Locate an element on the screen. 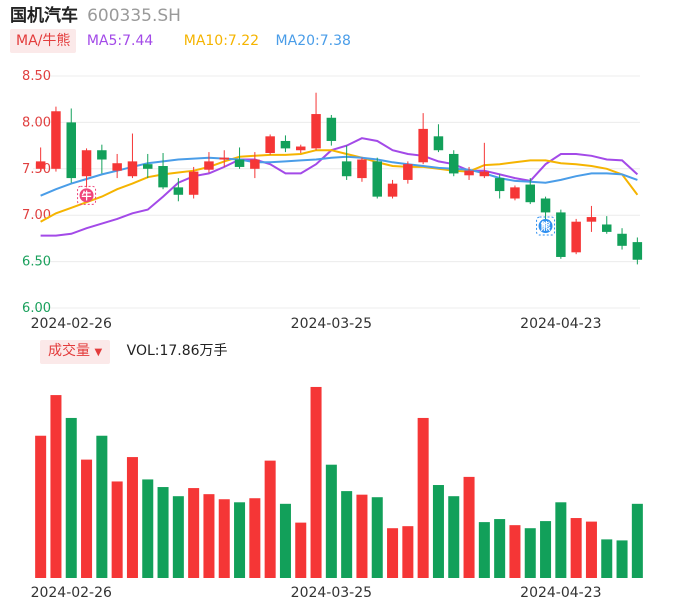 This screenshot has width=686, height=606. marker-badge is located at coordinates (545, 226).